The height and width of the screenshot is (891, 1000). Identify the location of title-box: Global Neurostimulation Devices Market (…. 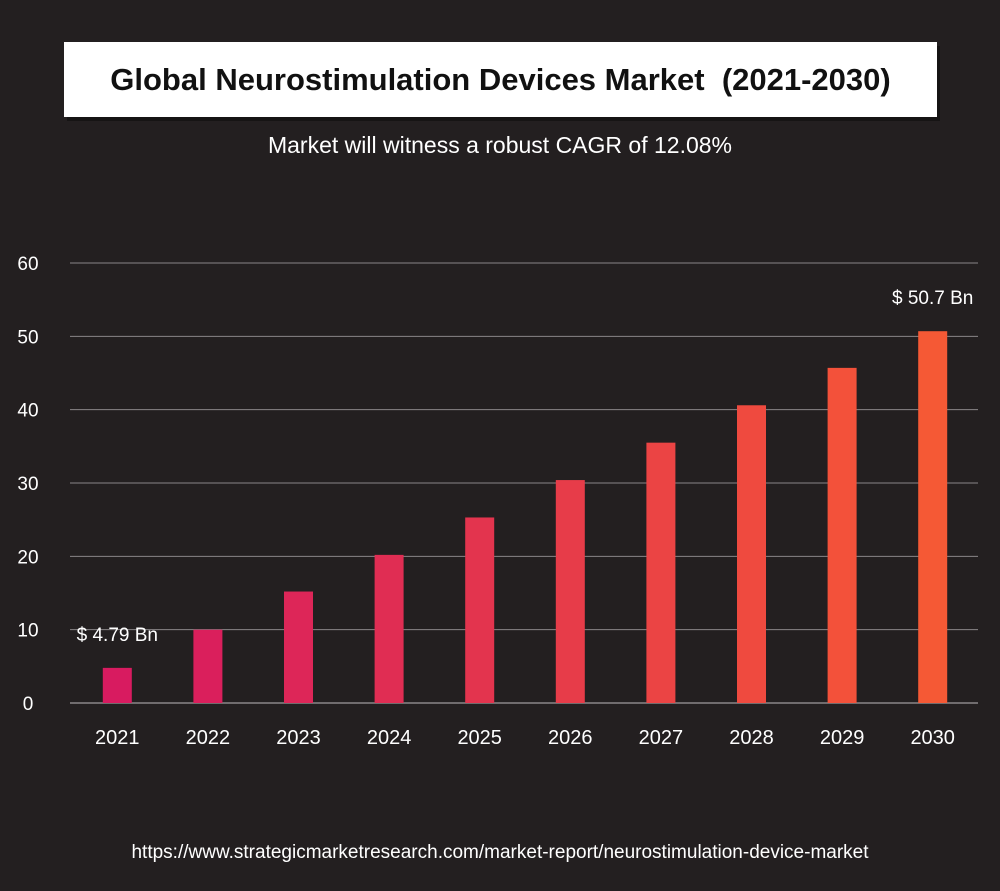
(500, 79).